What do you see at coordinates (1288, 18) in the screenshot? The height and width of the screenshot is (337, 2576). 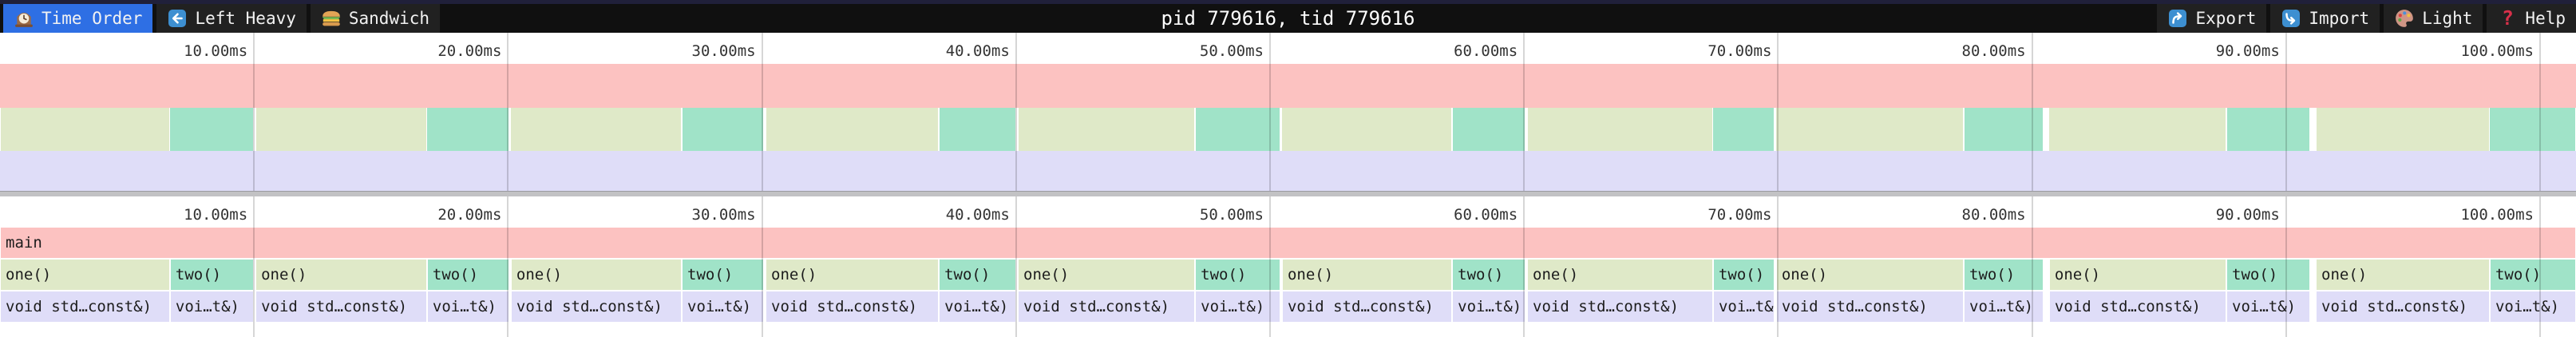 I see `window-title: pid 779616, tid 779616` at bounding box center [1288, 18].